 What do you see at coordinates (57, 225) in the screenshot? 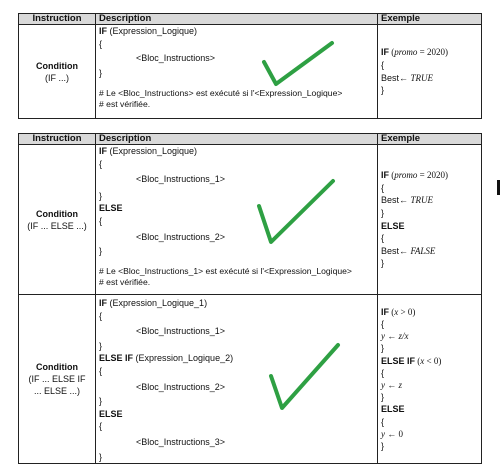
I see `instruction-subtitle: (IF ... ELSE ...)` at bounding box center [57, 225].